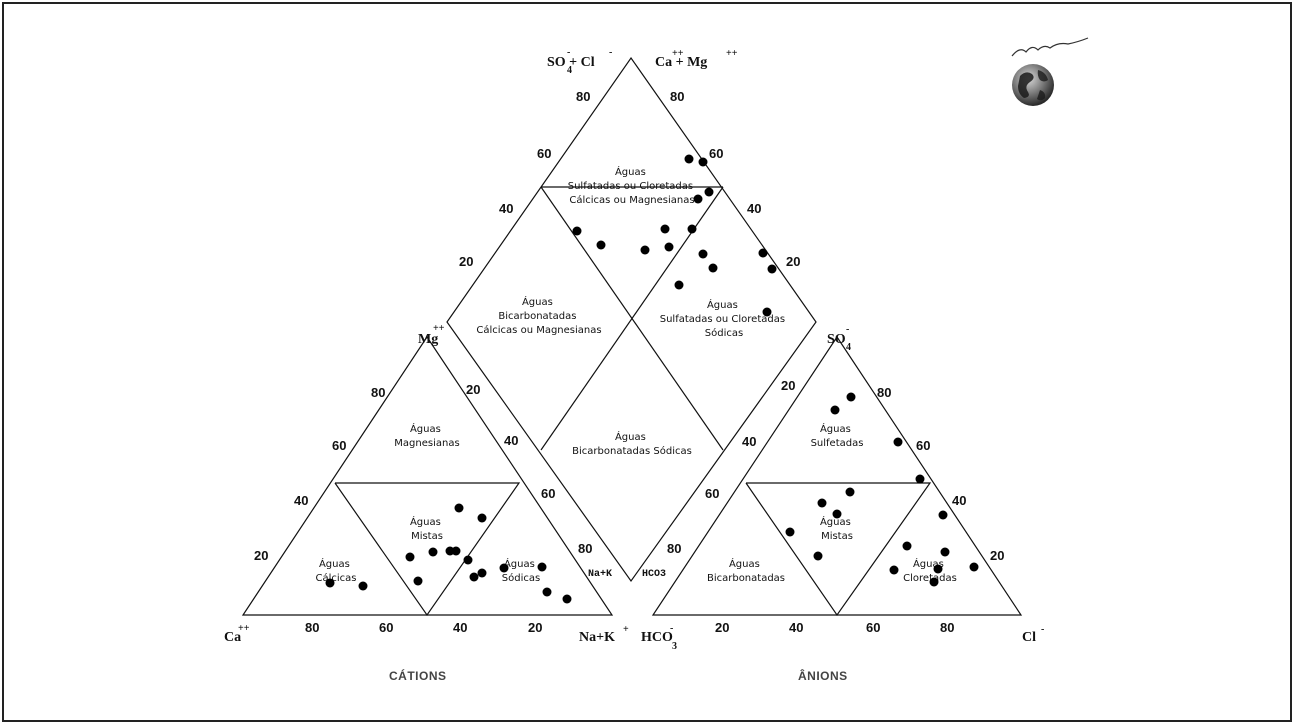 The width and height of the screenshot is (1297, 727). What do you see at coordinates (335, 570) in the screenshot?
I see `cation-calcicas-label: Águas Cálcicas` at bounding box center [335, 570].